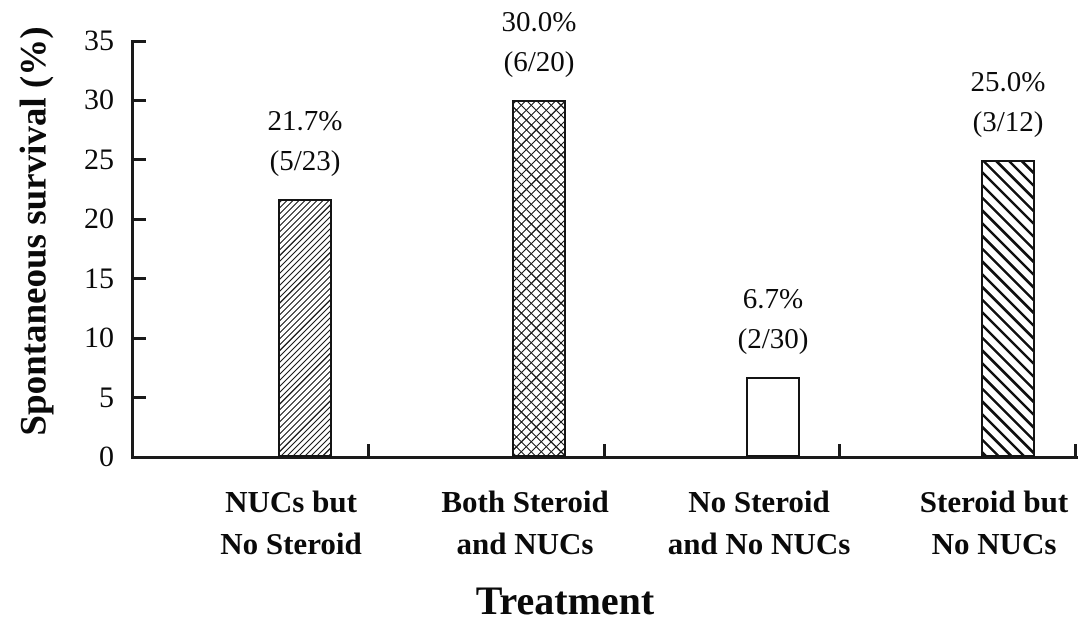 This screenshot has width=1087, height=630. I want to click on category-label-line: Steroid but, so click(994, 501).